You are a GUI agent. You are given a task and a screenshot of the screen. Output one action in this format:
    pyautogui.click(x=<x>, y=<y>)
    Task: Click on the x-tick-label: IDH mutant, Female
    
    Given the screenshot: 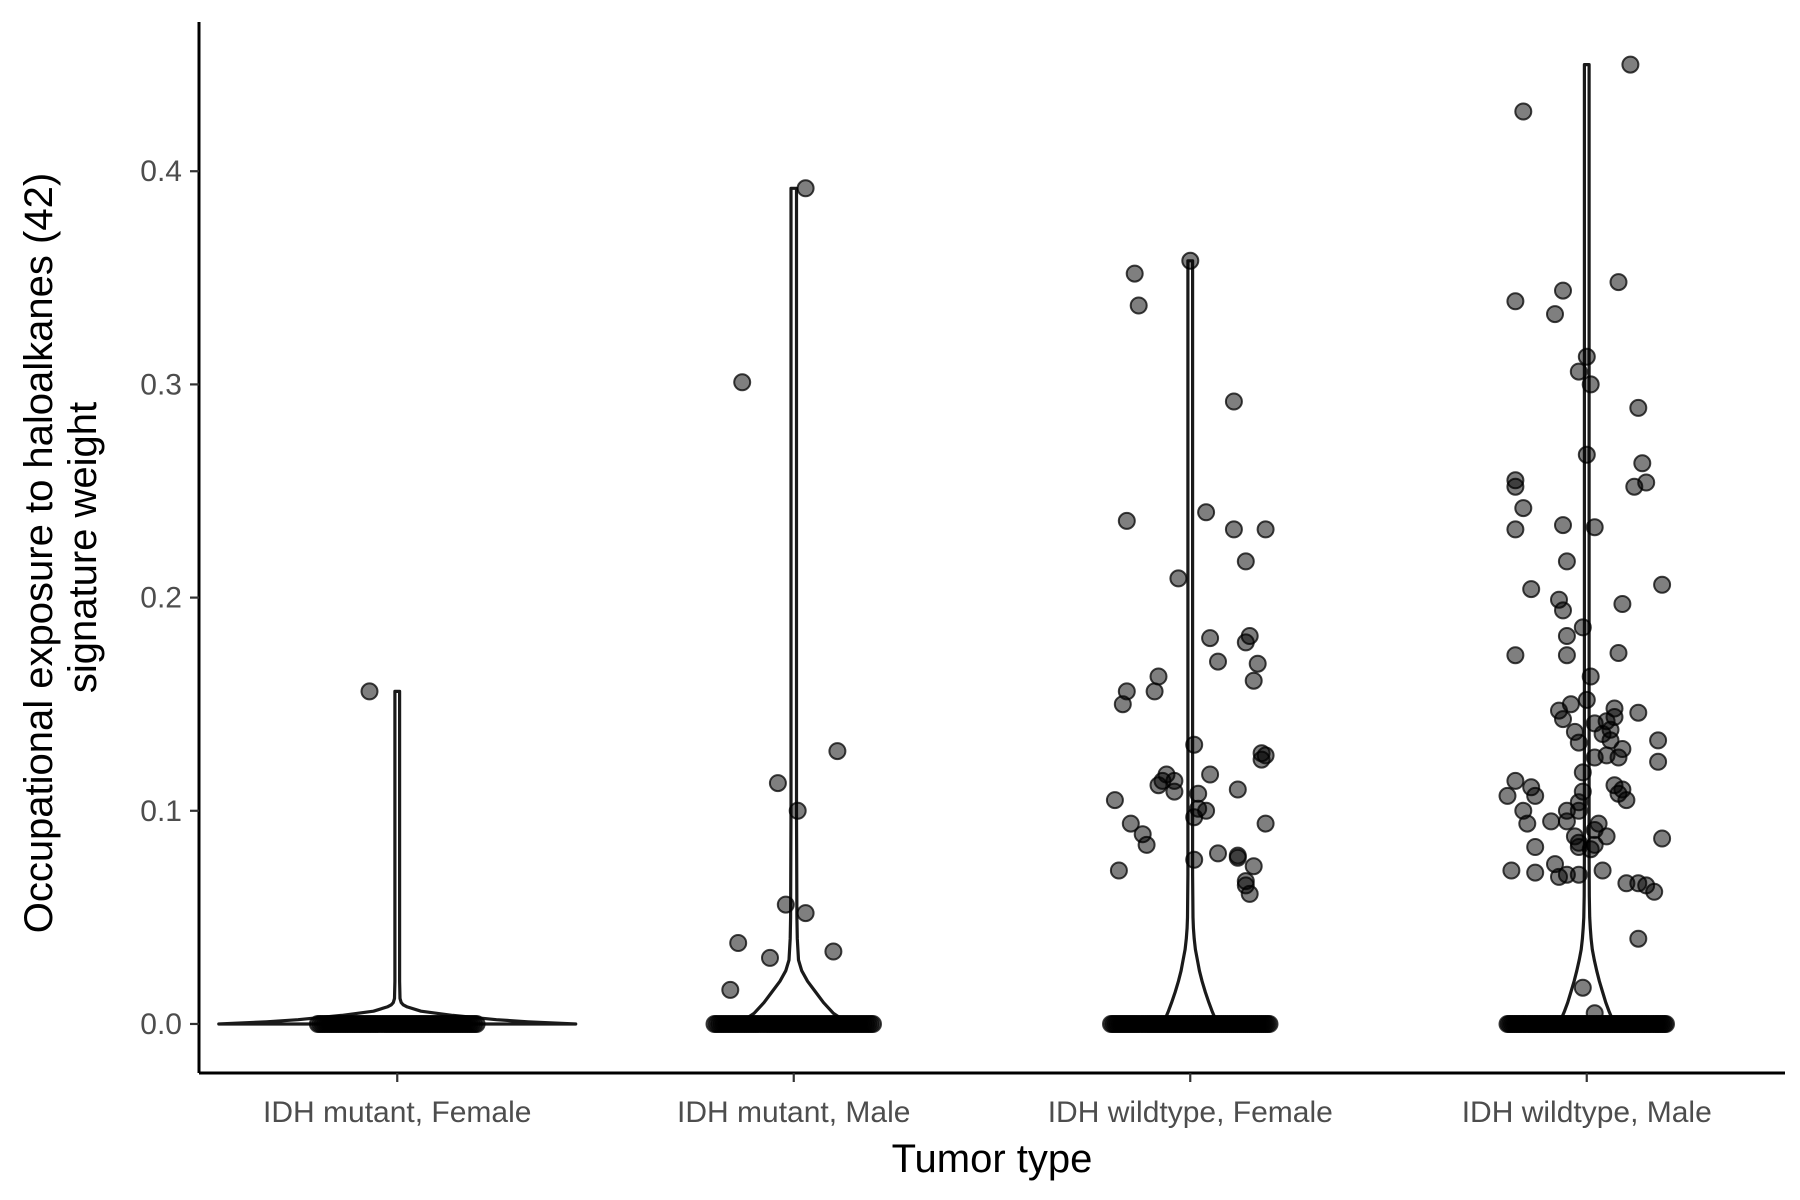 What is the action you would take?
    pyautogui.click(x=397, y=1112)
    